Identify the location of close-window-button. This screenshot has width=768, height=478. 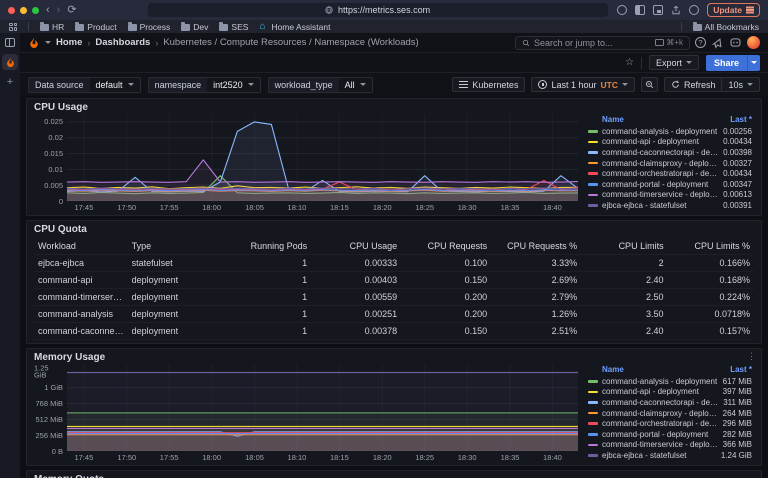
(11, 10).